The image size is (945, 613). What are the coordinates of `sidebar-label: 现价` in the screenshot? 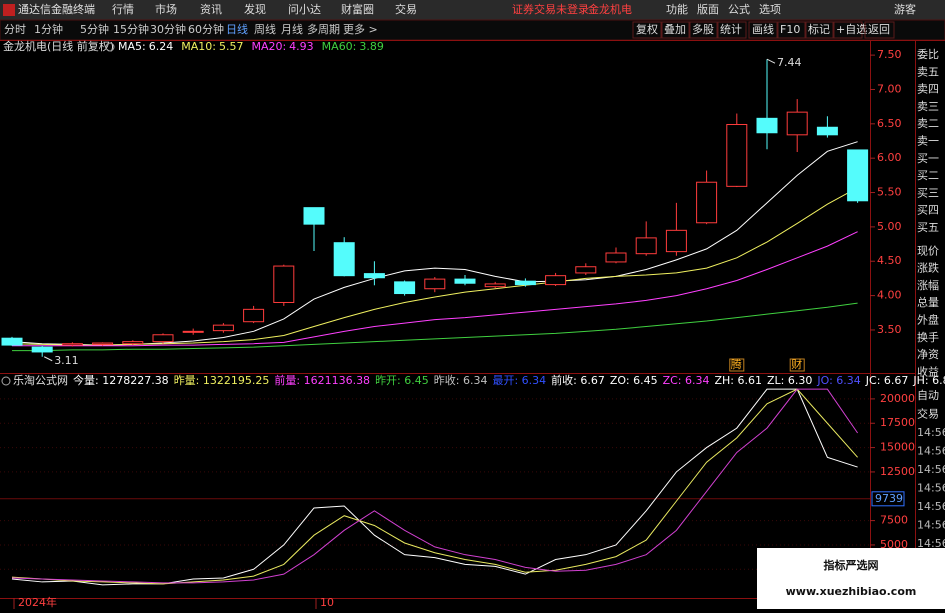 It's located at (928, 250).